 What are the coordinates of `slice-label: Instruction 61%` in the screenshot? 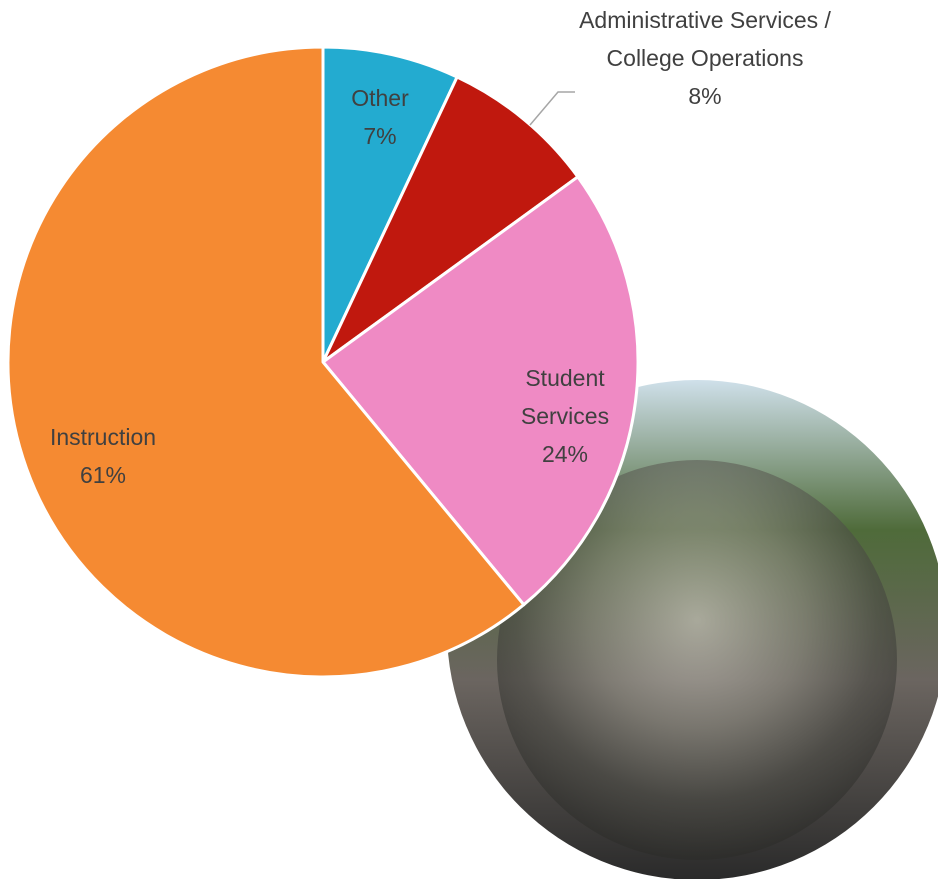 It's located at (103, 456).